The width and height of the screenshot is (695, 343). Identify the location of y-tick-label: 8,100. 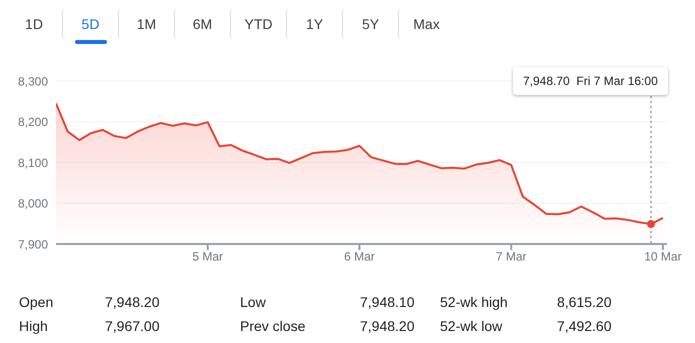
(33, 163).